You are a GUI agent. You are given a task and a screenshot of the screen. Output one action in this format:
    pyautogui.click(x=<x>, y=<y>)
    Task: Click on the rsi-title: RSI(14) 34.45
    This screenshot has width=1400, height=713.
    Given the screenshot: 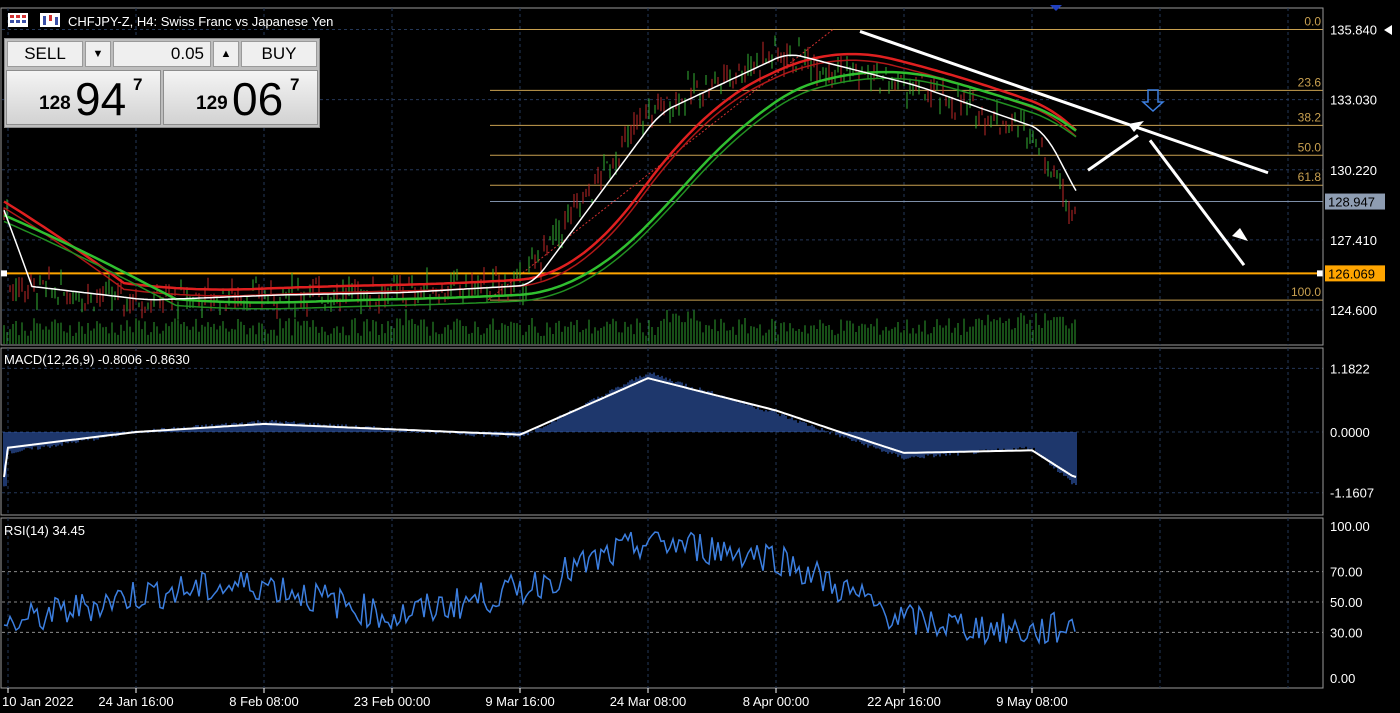 What is the action you would take?
    pyautogui.click(x=44, y=530)
    